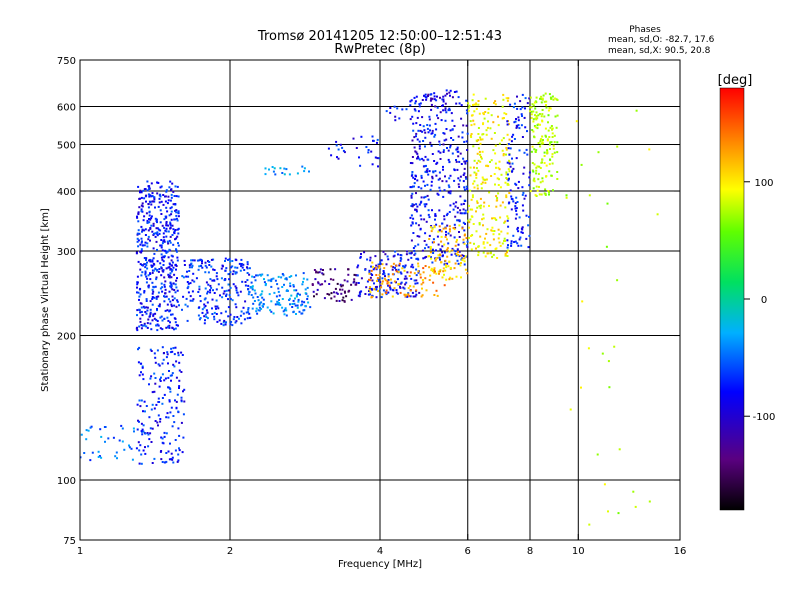 The height and width of the screenshot is (600, 800). I want to click on chart-title: Tromsø 20141205 12:50:00–12:51:43, so click(379, 36).